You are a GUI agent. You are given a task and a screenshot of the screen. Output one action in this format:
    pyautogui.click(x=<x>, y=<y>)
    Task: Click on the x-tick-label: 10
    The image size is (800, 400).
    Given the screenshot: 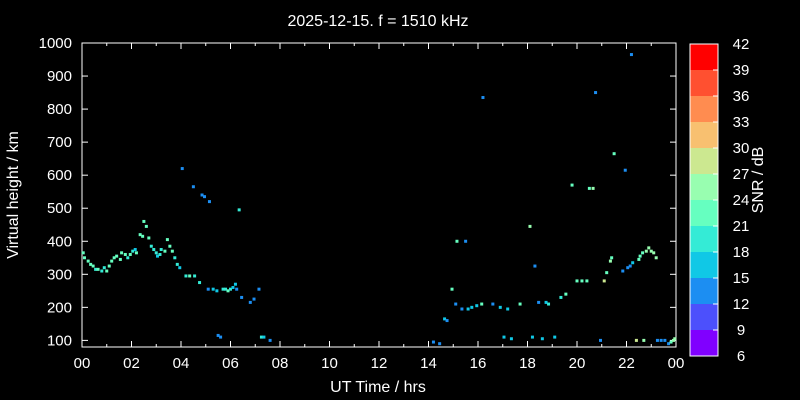 What is the action you would take?
    pyautogui.click(x=329, y=363)
    